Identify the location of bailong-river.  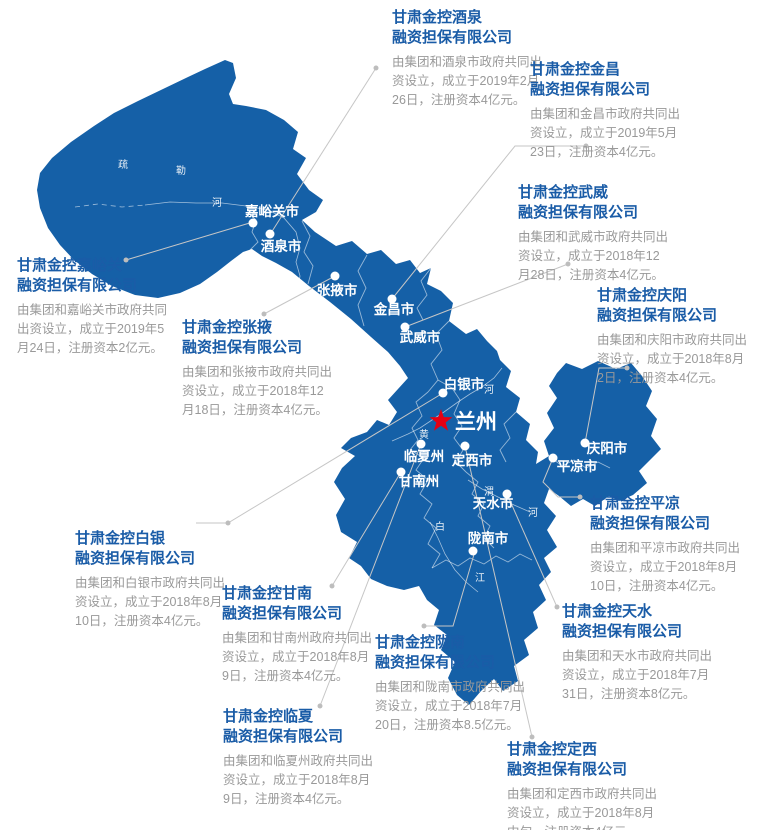
(454, 557).